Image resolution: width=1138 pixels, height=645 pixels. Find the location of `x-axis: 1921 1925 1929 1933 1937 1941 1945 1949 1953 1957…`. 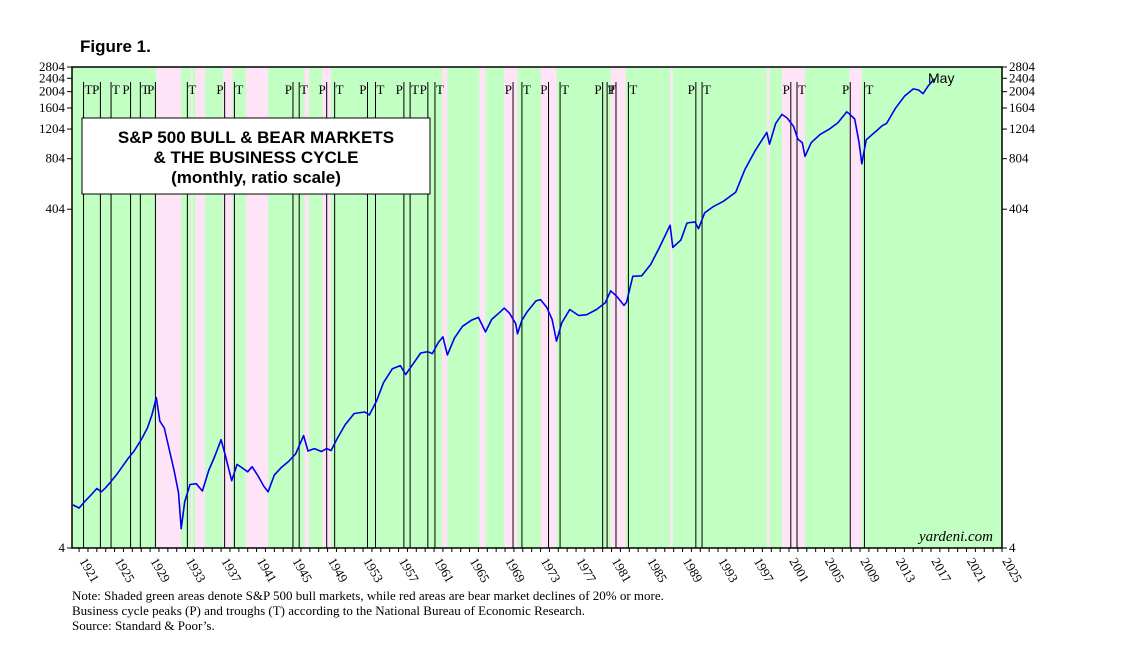

x-axis: 1921 1925 1929 1933 1937 1941 1945 1949 1953 1957… is located at coordinates (551, 566).